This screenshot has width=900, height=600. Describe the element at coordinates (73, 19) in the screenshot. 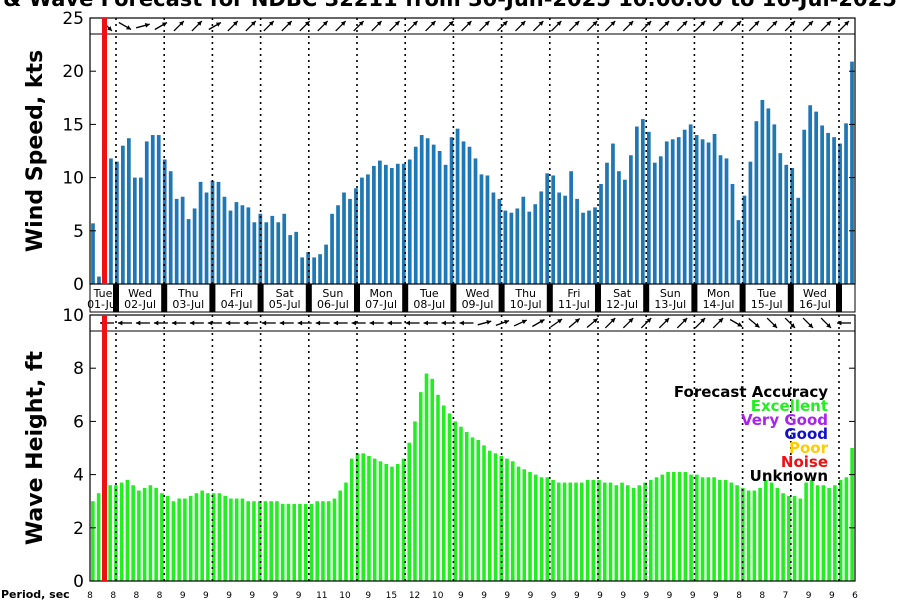

I see `wind-ytick-label: 25` at that location.